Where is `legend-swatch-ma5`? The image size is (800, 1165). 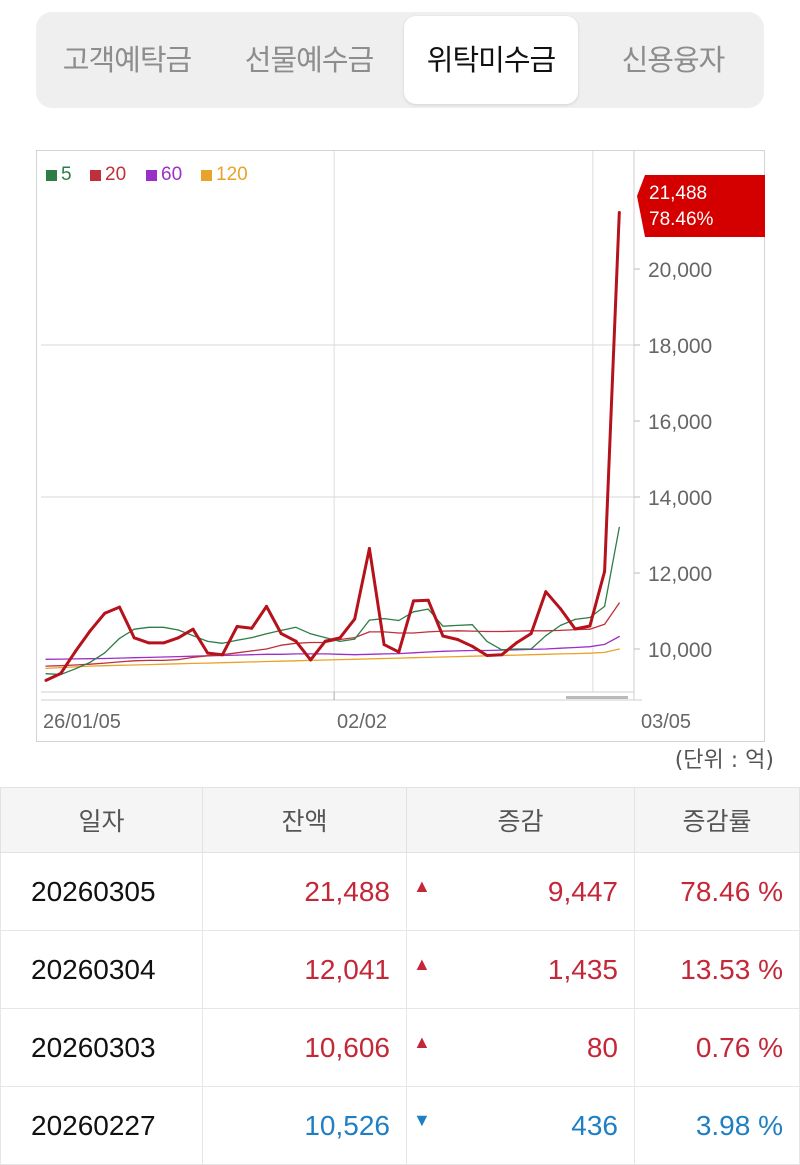
legend-swatch-ma5 is located at coordinates (51, 175).